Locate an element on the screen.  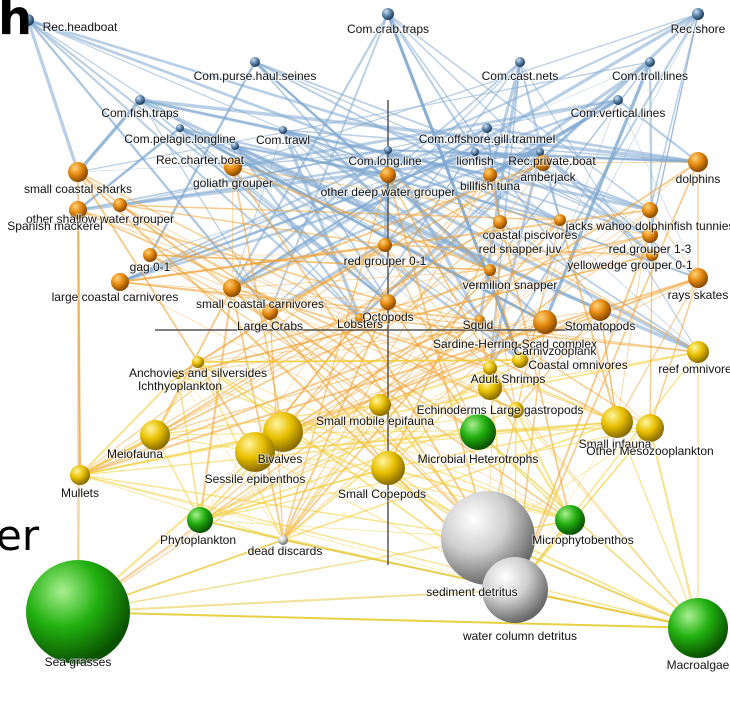
node-label: Macroalgae is located at coordinates (698, 665).